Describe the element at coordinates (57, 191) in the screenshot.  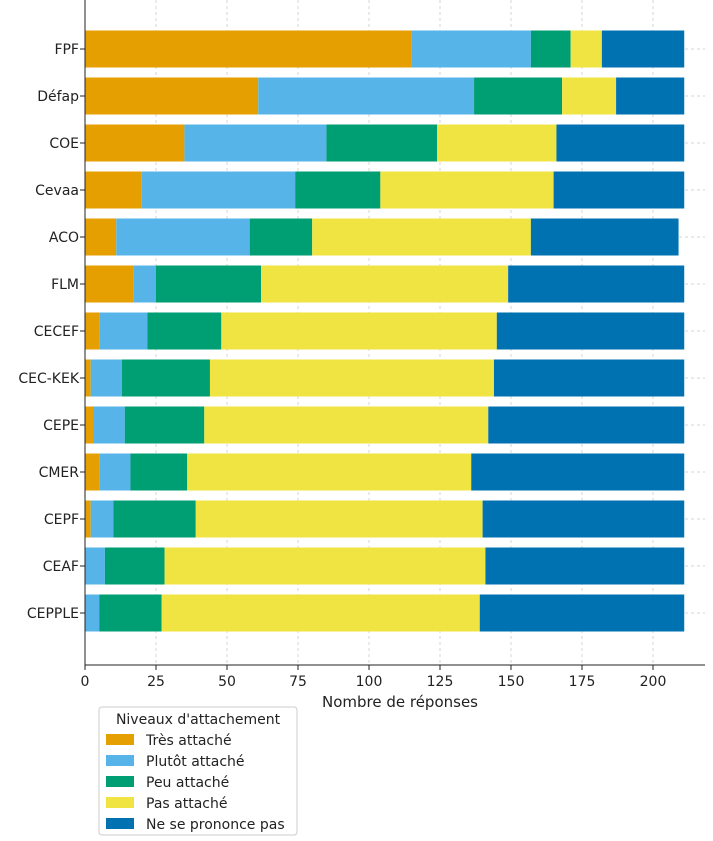
I see `y-tick-label: Cevaa` at that location.